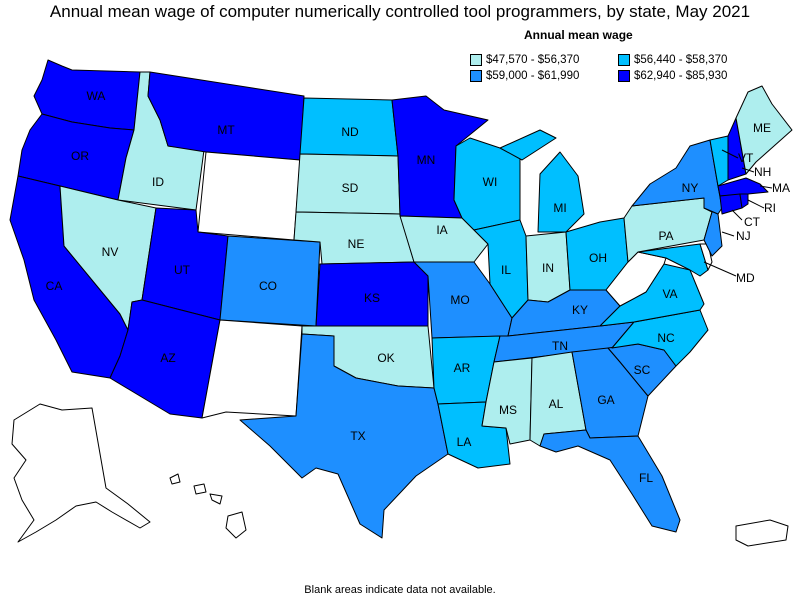  I want to click on leader-ri, so click(756, 204).